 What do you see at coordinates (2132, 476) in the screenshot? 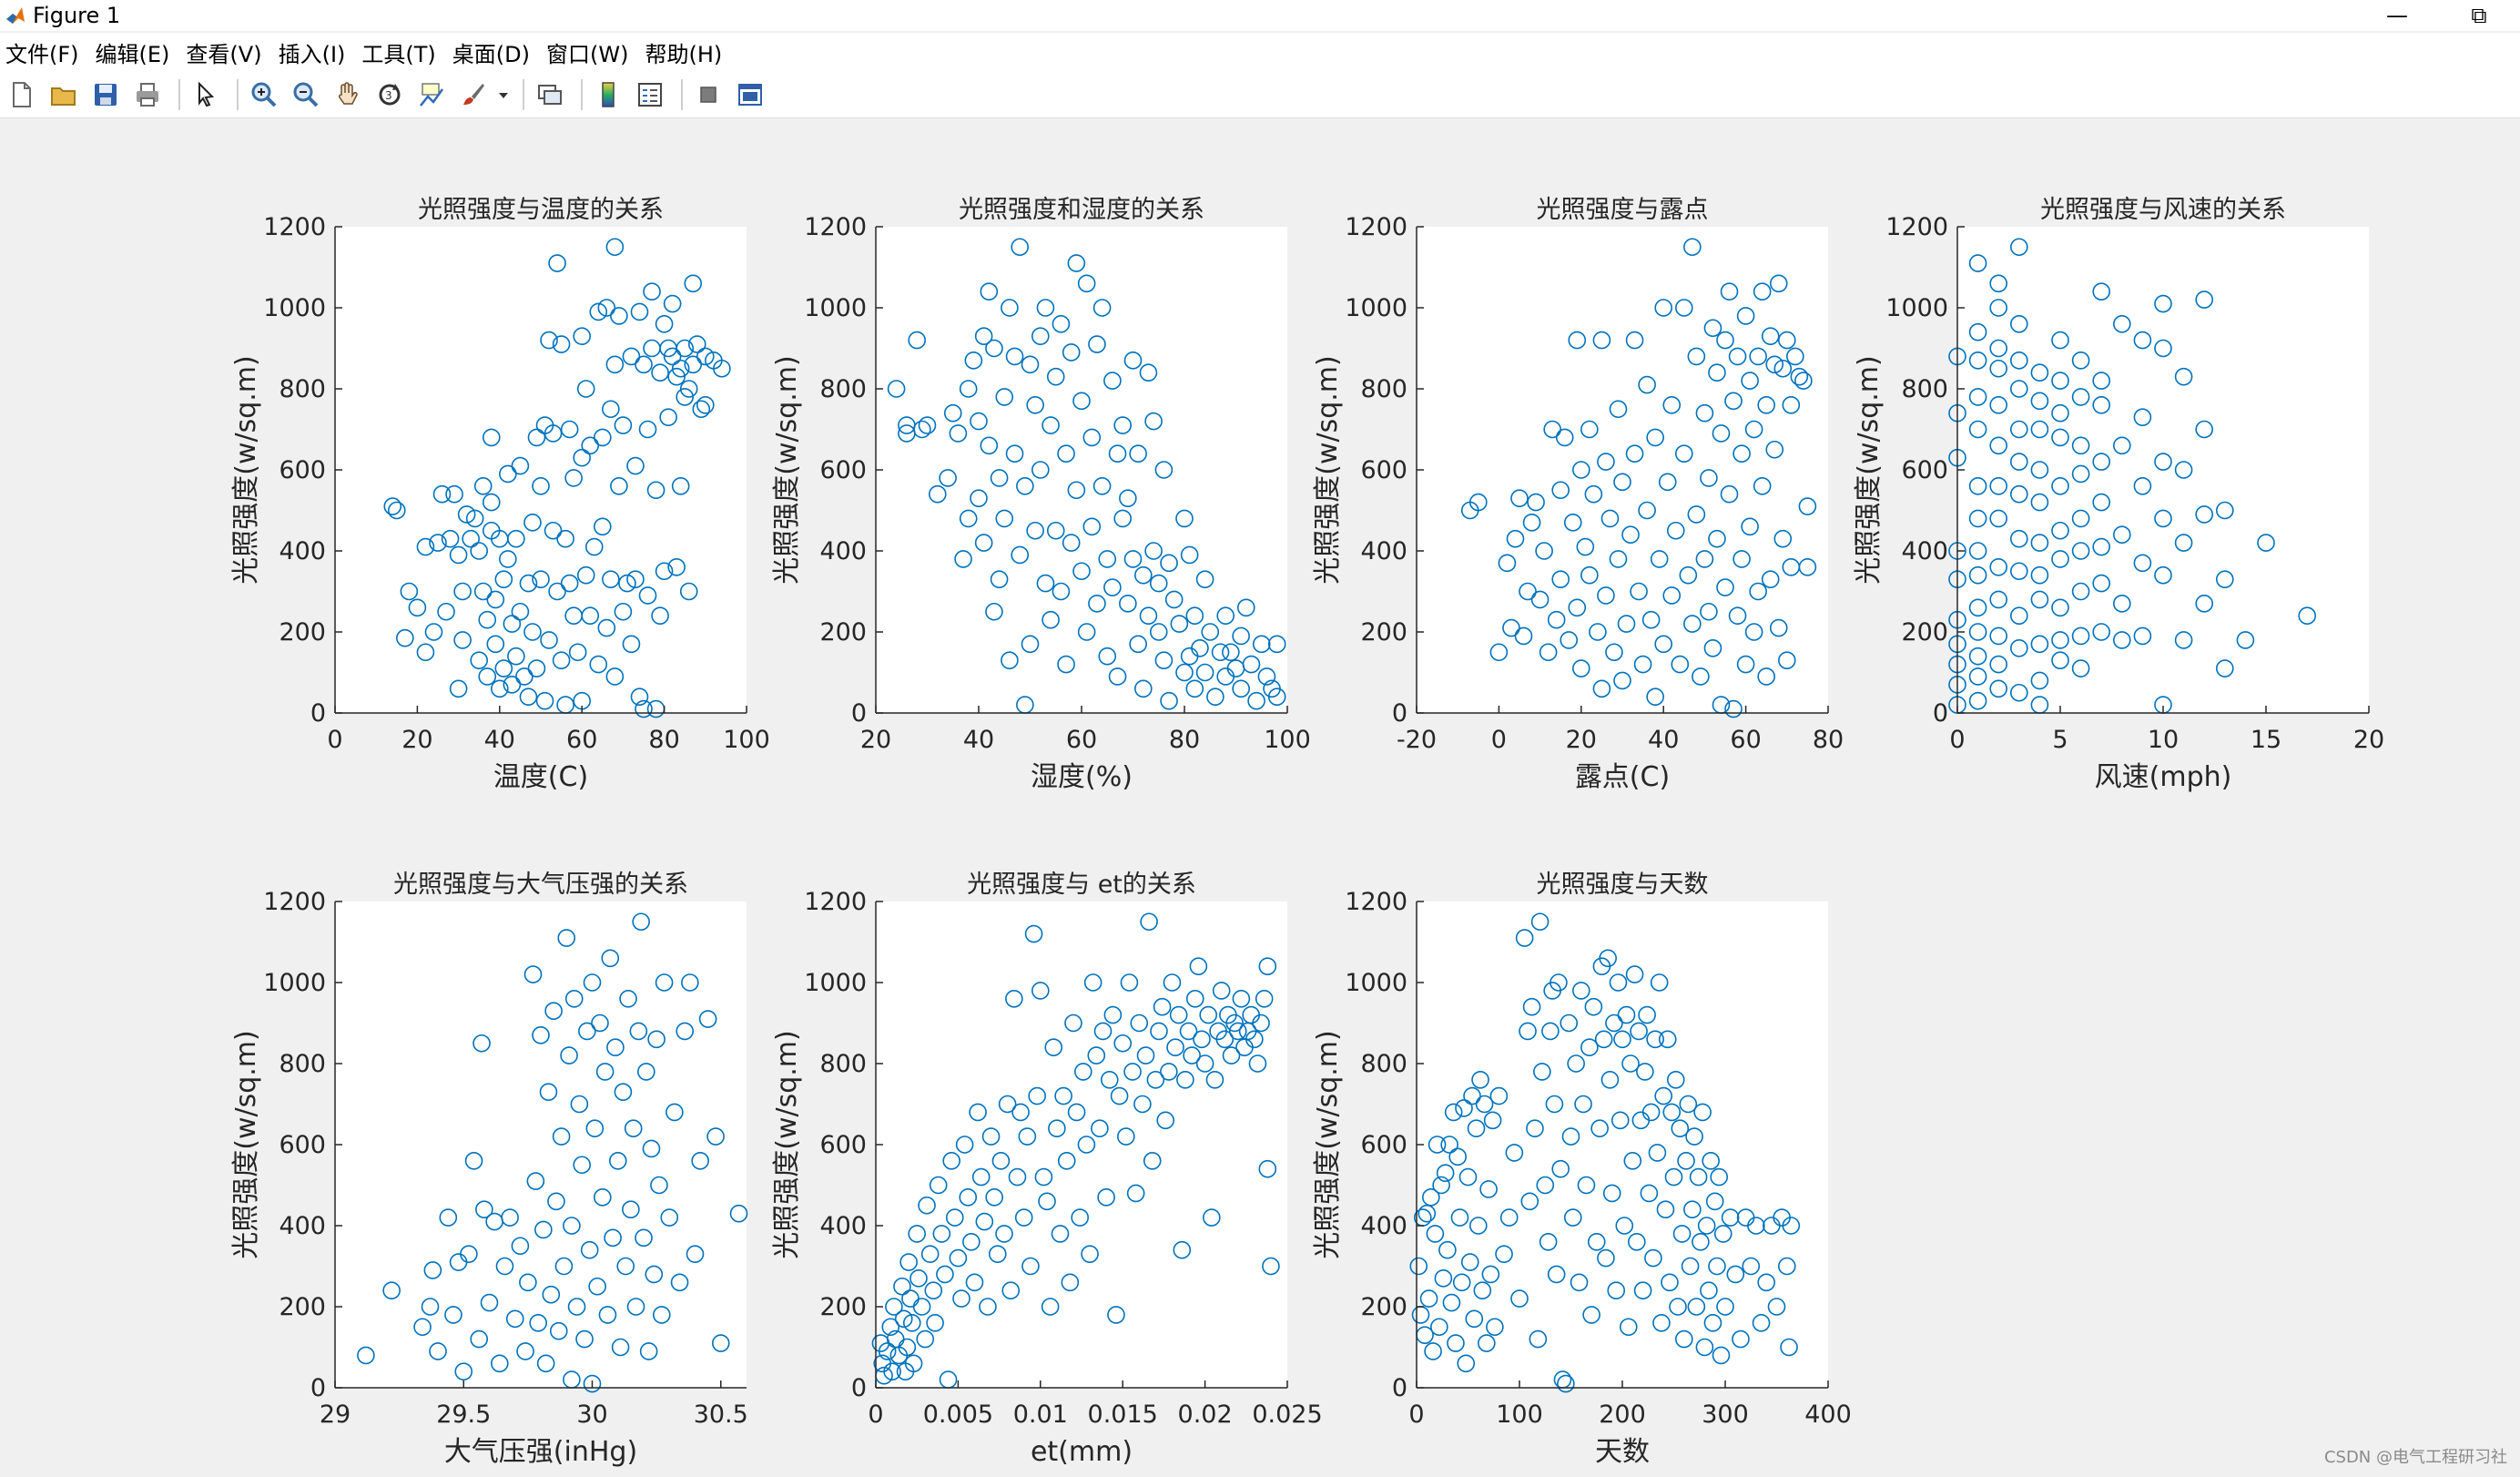
I see `scatter-points` at bounding box center [2132, 476].